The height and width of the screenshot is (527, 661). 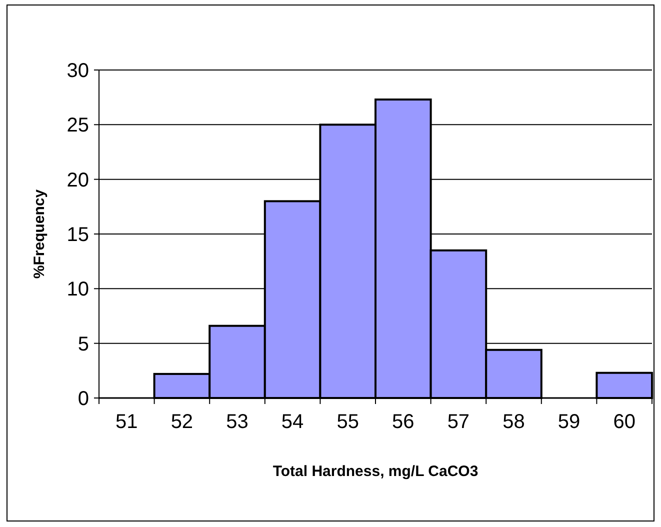 I want to click on x-tick-label: 60, so click(x=624, y=422).